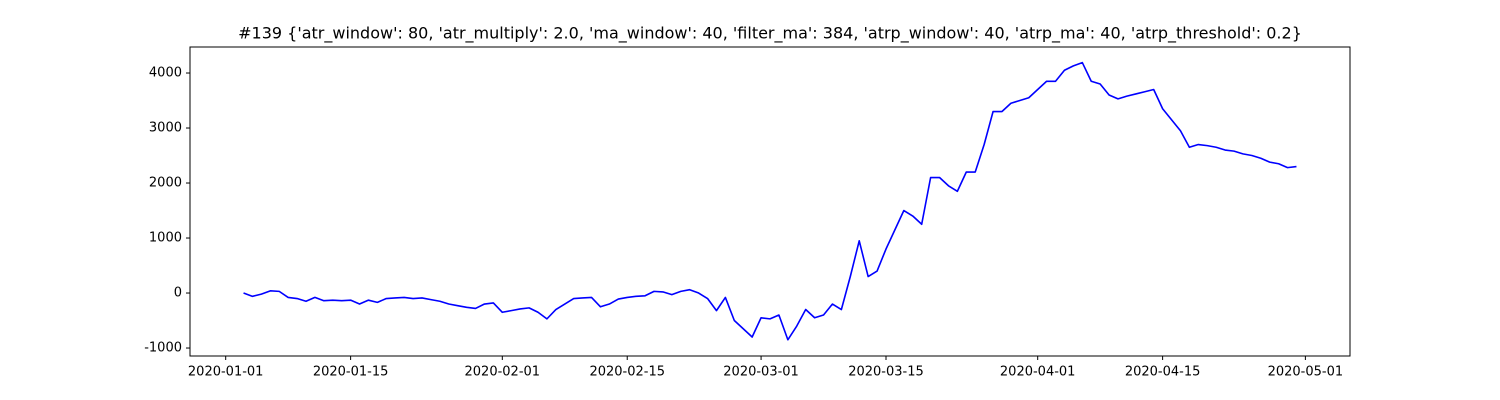 The width and height of the screenshot is (1500, 400). I want to click on y-tick-label: 4000, so click(165, 73).